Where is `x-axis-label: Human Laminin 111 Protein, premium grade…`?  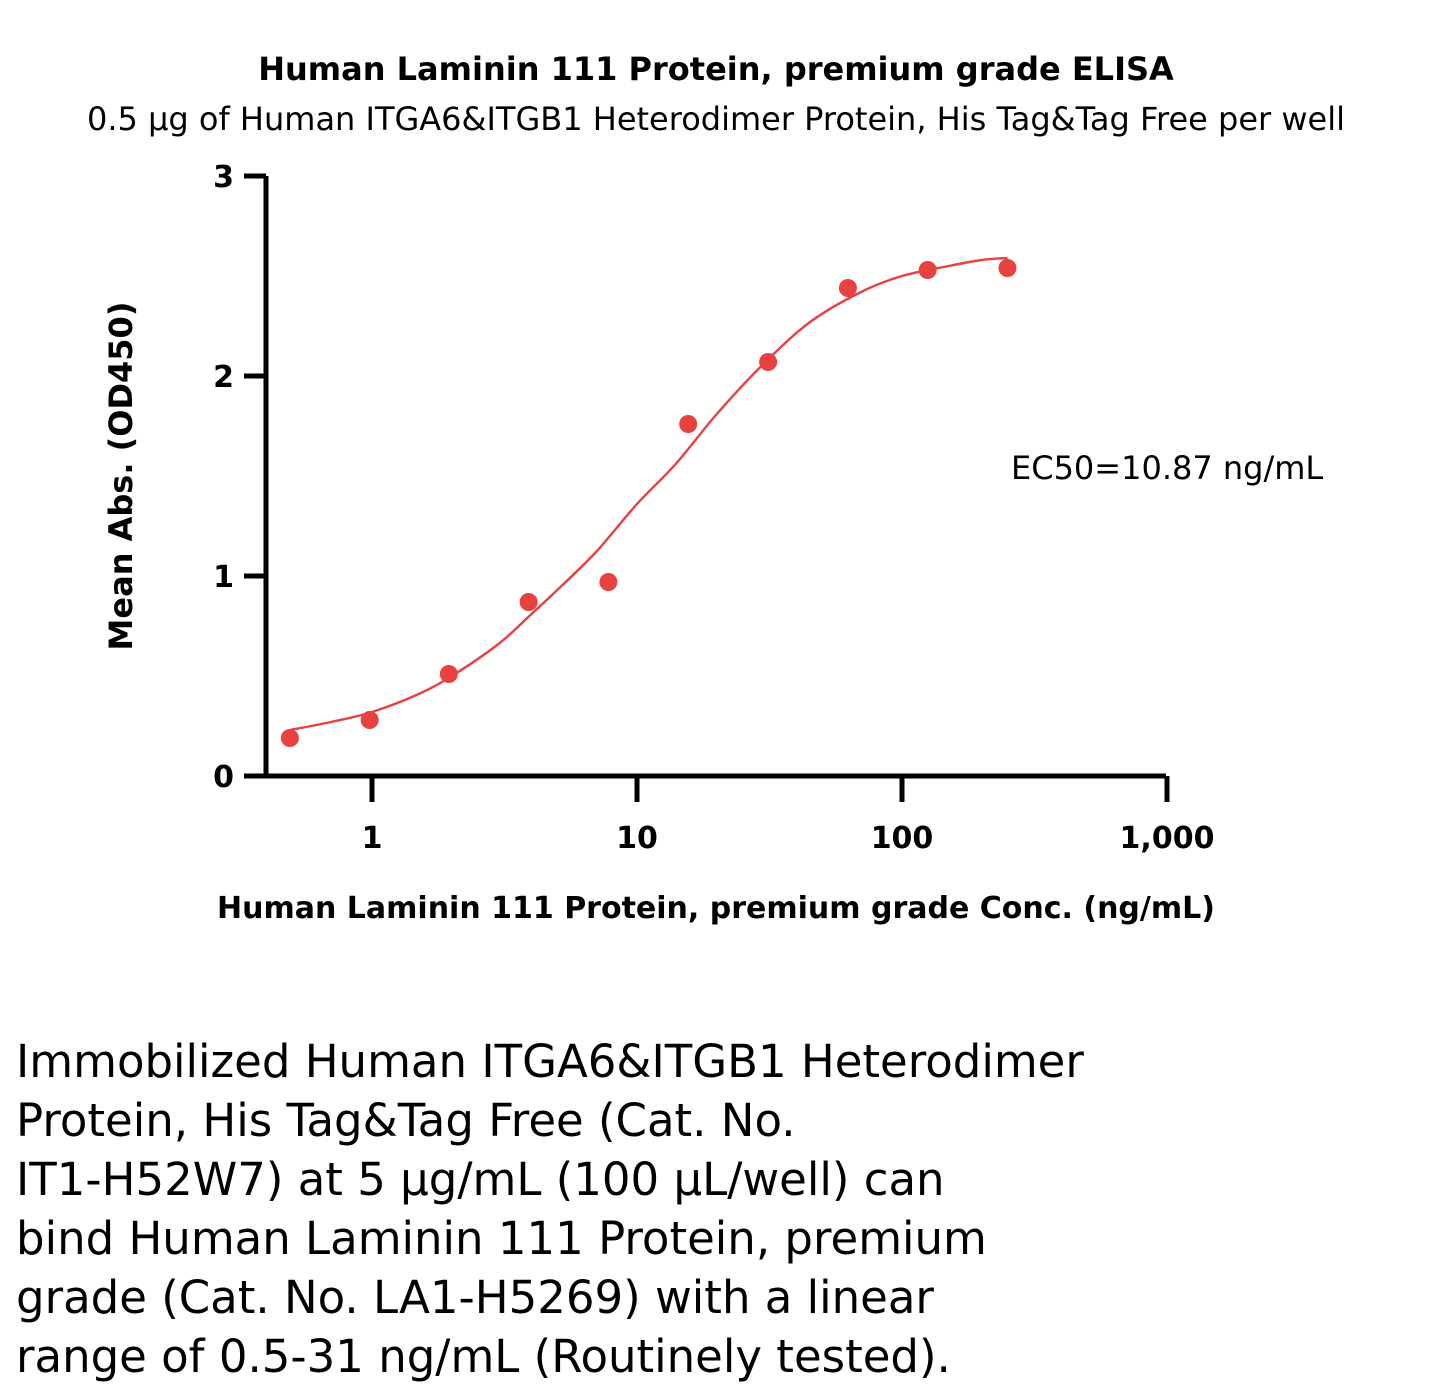 x-axis-label: Human Laminin 111 Protein, premium grade… is located at coordinates (716, 908).